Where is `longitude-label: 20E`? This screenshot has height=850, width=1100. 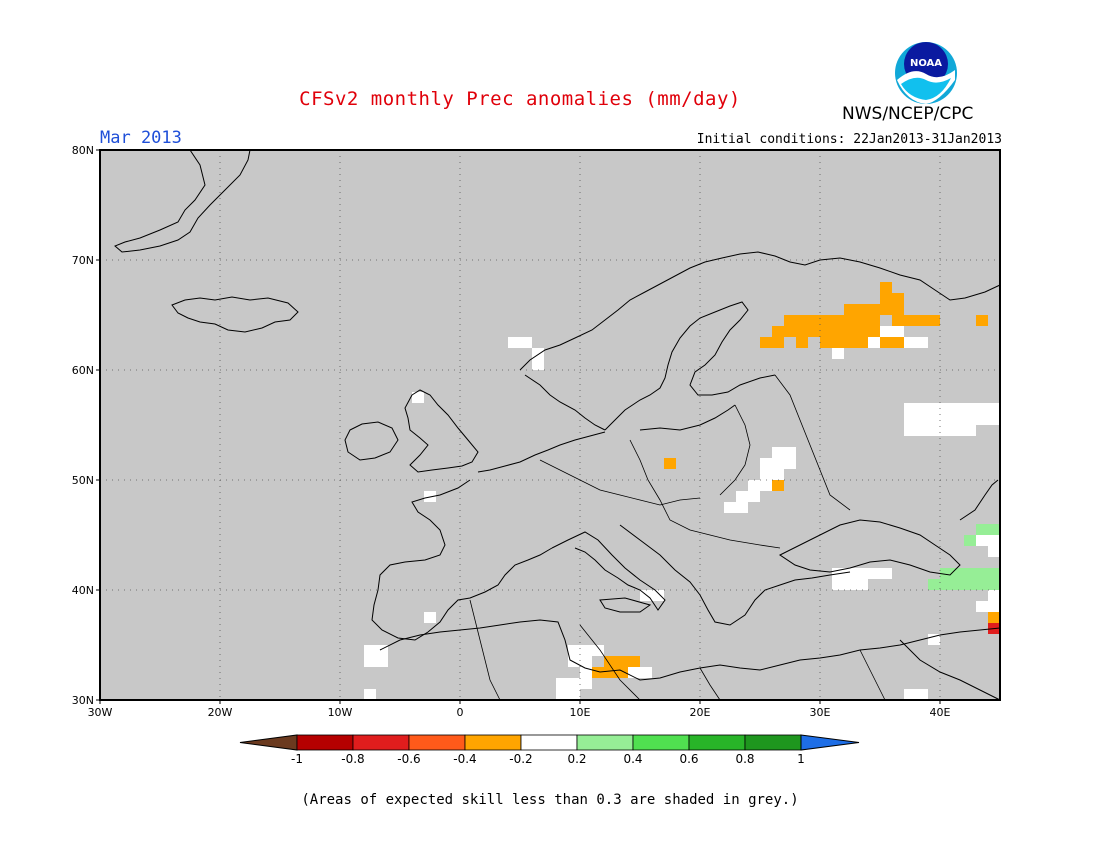 longitude-label: 20E is located at coordinates (700, 712).